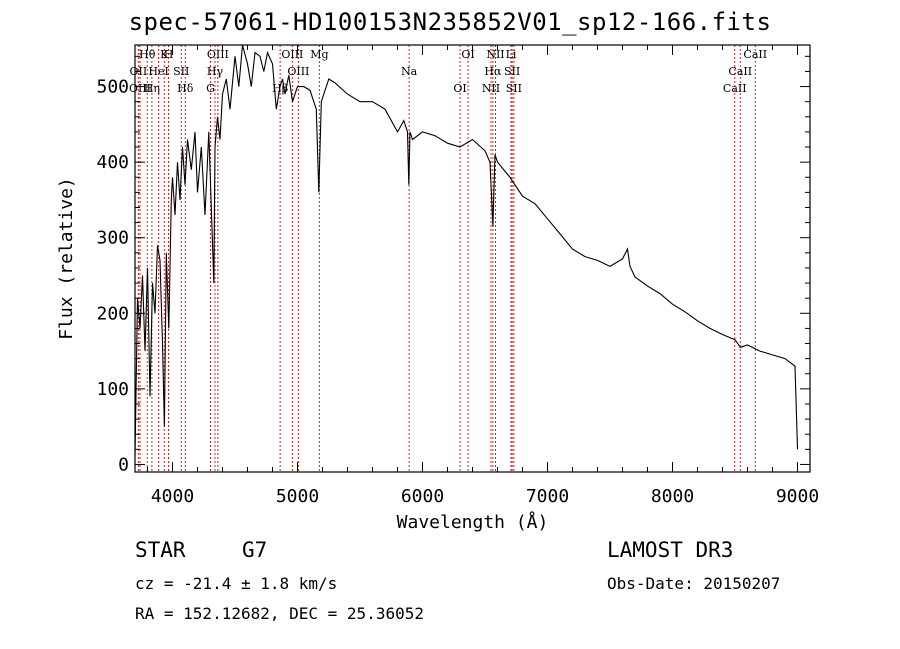  I want to click on coordinates: RA = 152.12682, DEC = 25.36052, so click(279, 613).